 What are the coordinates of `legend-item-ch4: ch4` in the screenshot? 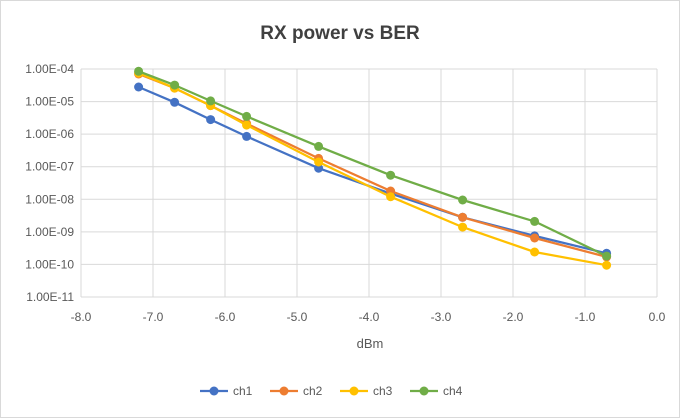 It's located at (436, 391).